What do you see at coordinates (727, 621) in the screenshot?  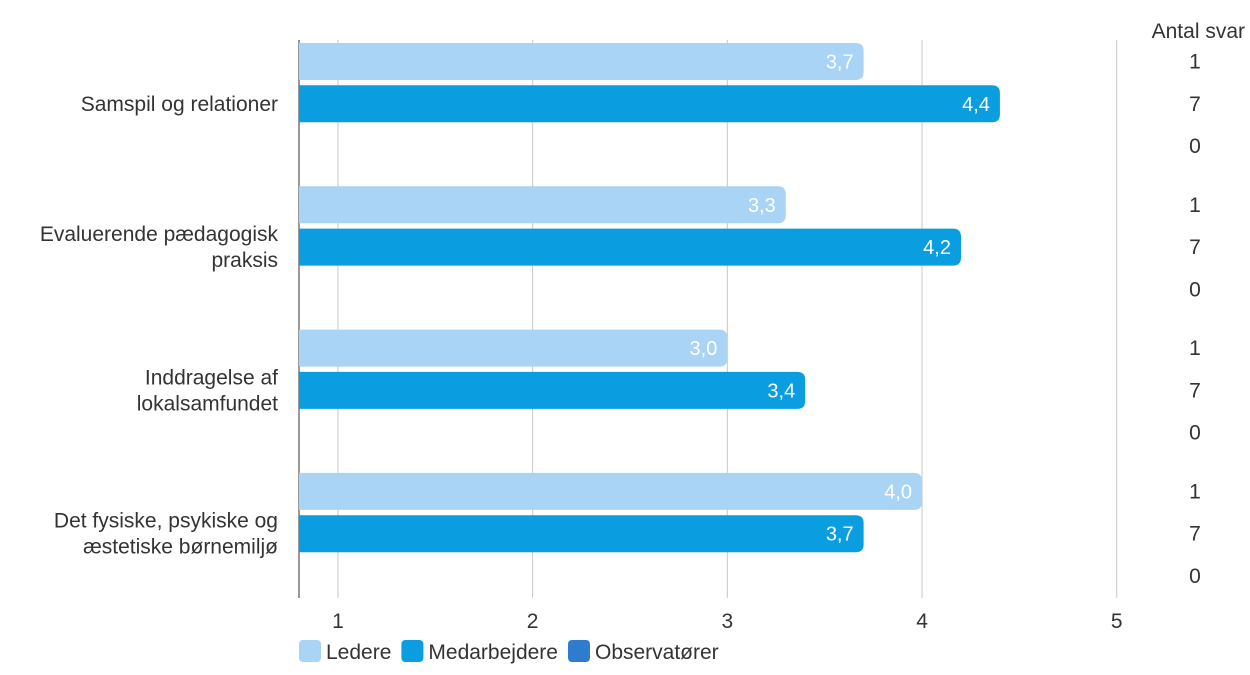 I see `x-tick-label-3: 3` at bounding box center [727, 621].